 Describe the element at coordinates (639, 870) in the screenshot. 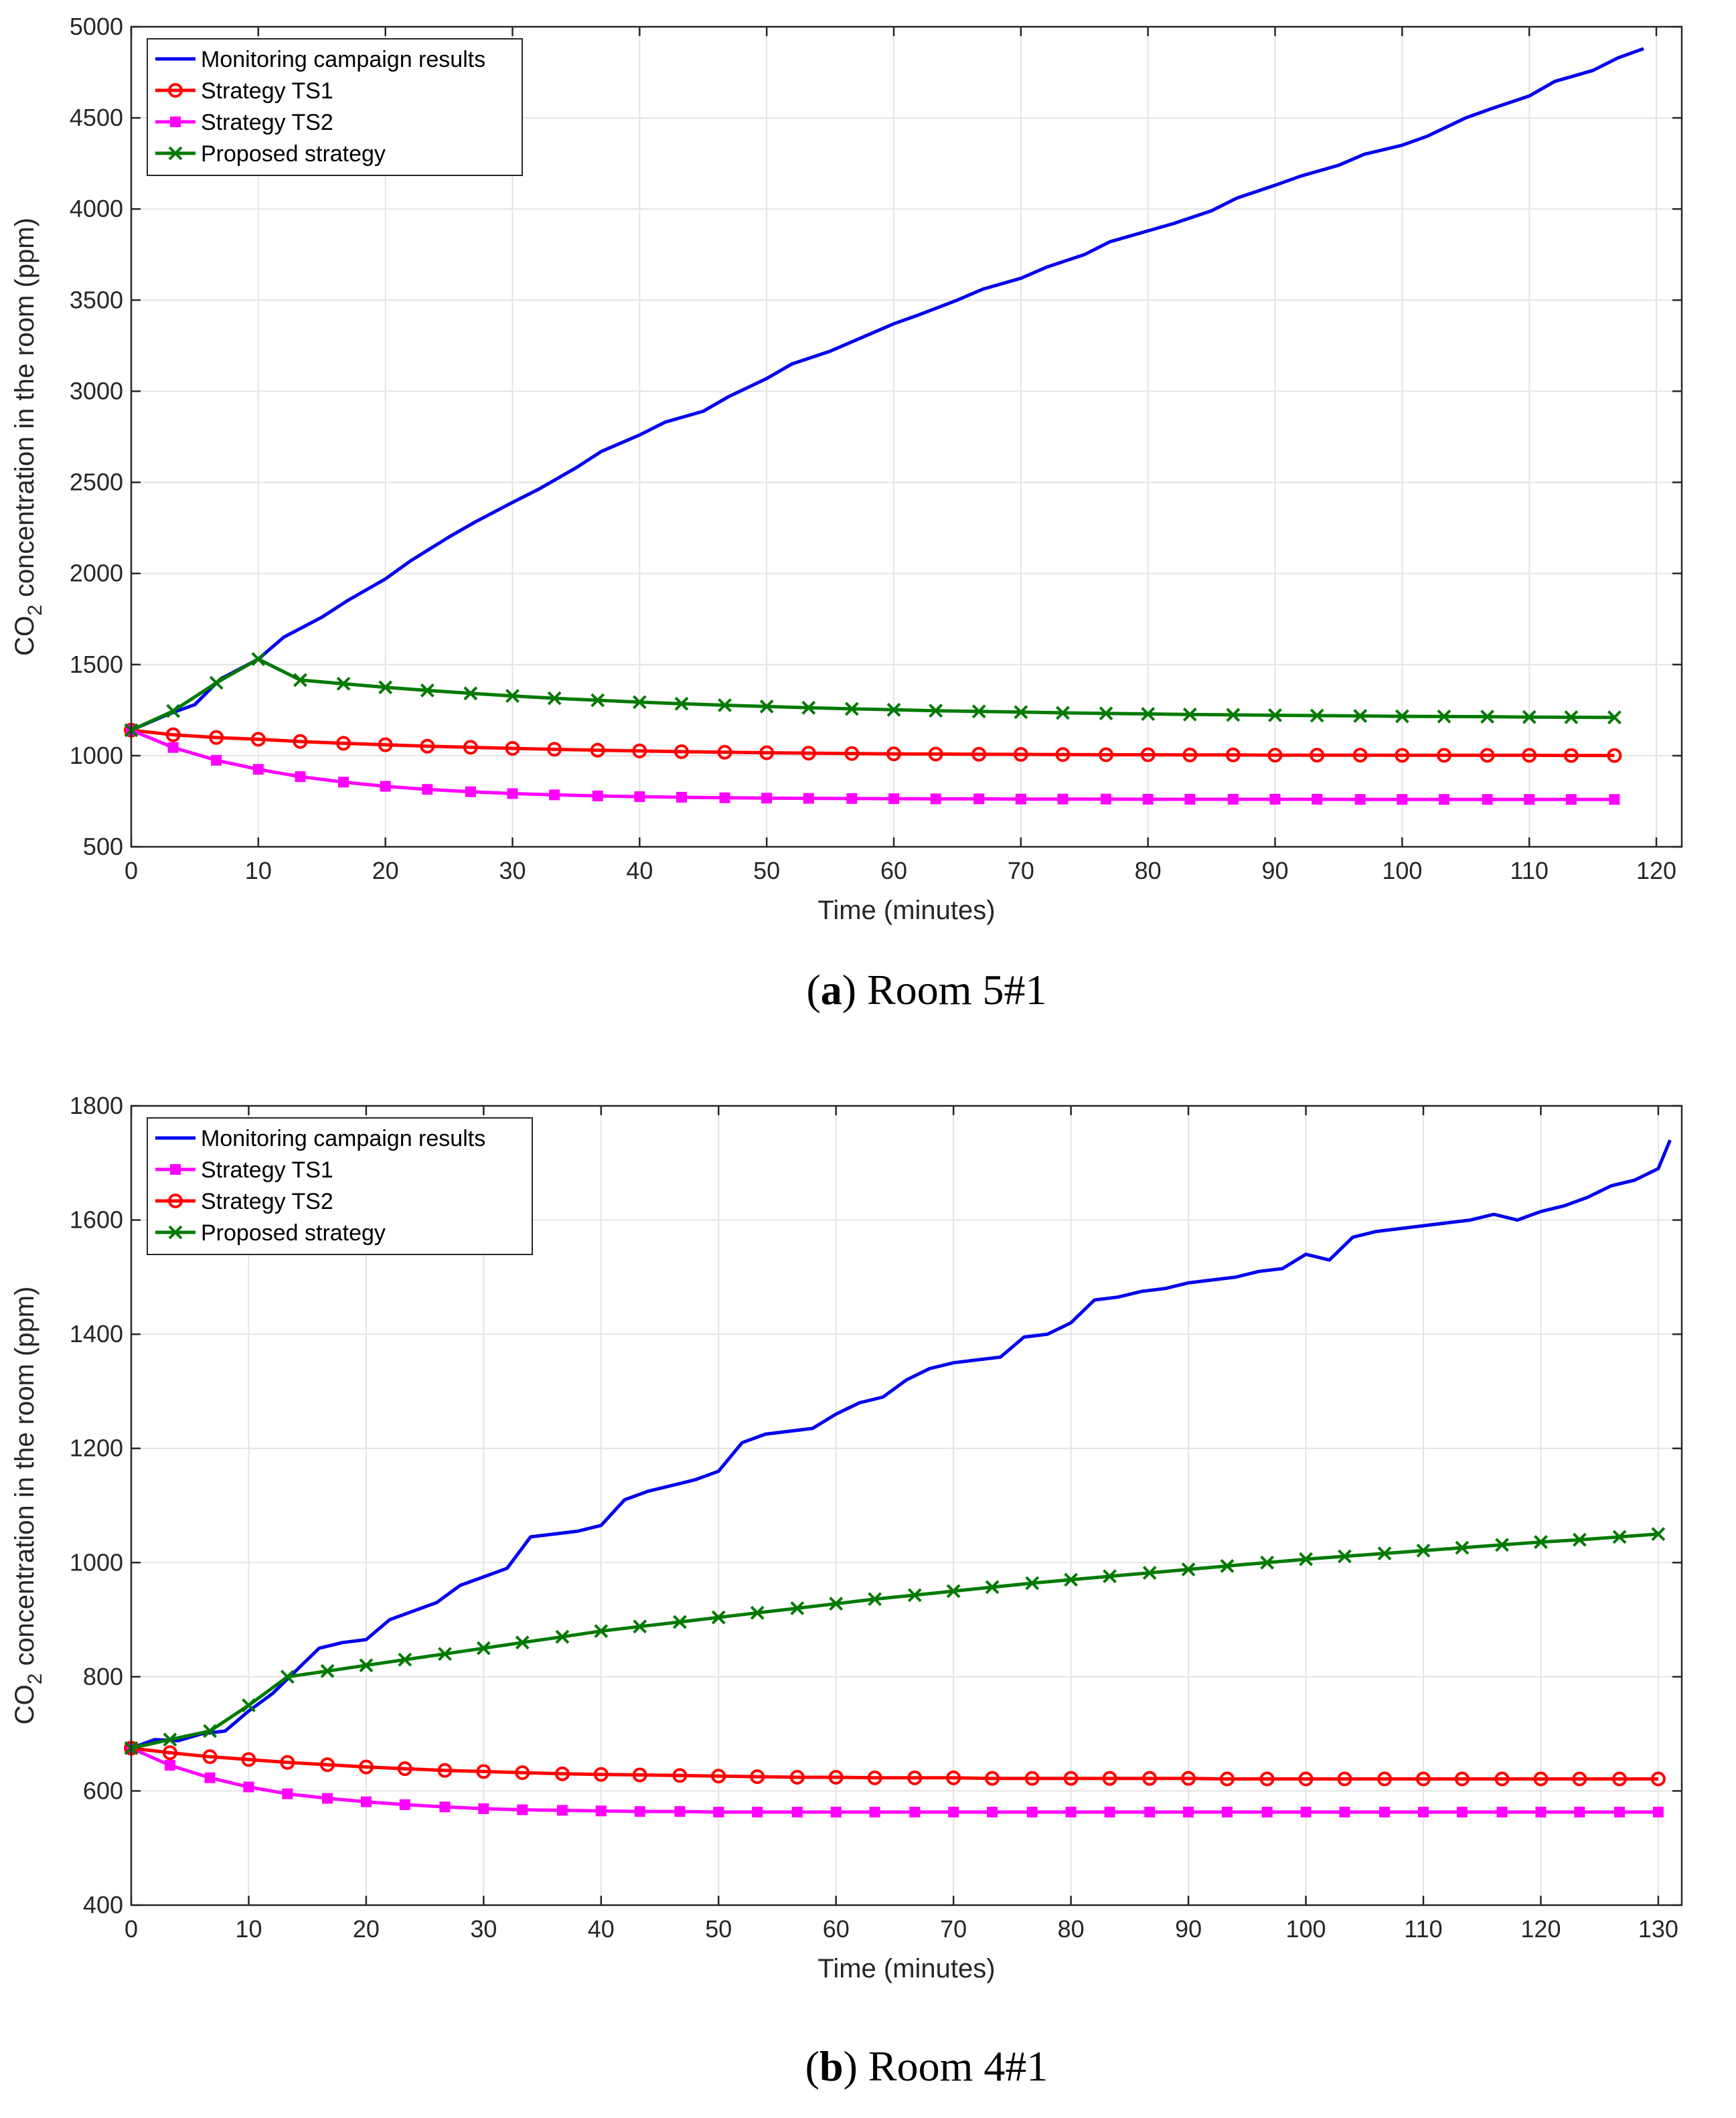

I see `x-tick-label: 40` at that location.